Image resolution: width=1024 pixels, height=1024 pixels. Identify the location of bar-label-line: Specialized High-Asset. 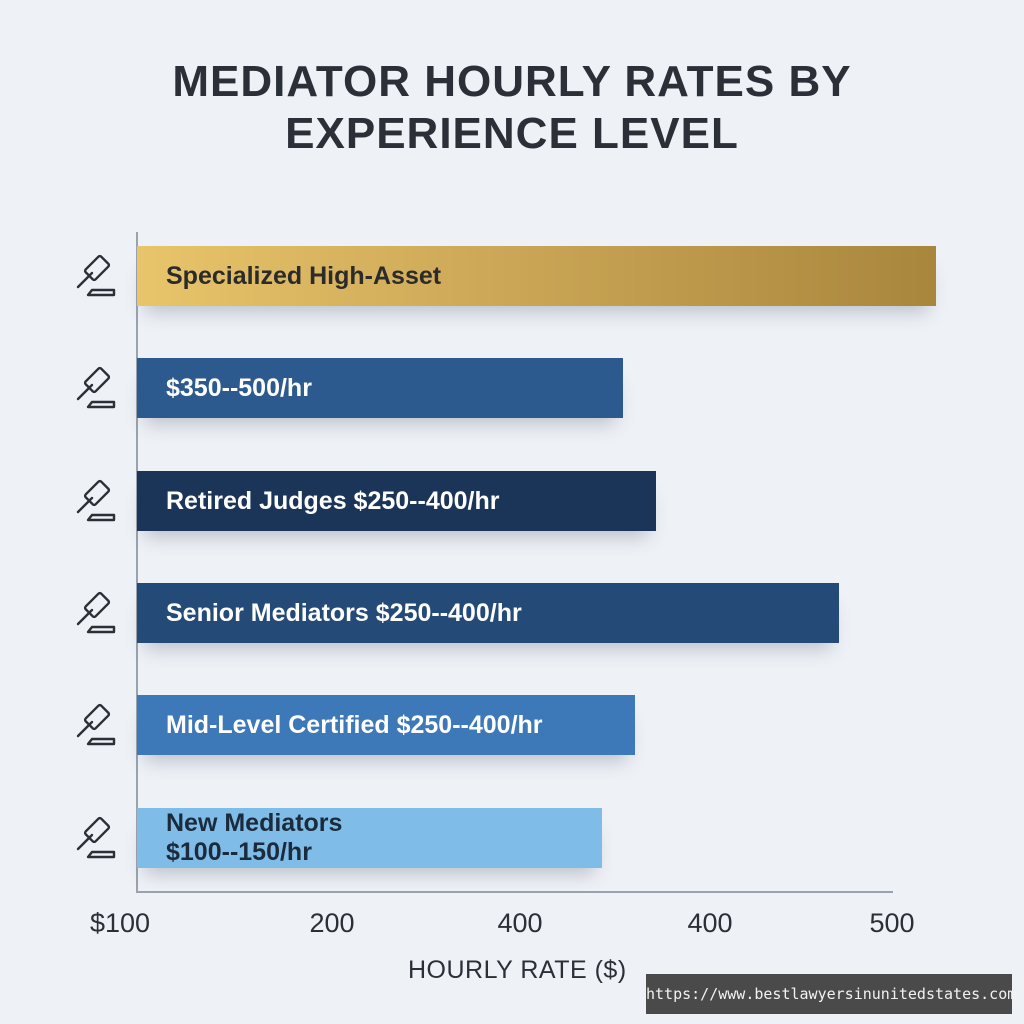
(304, 275).